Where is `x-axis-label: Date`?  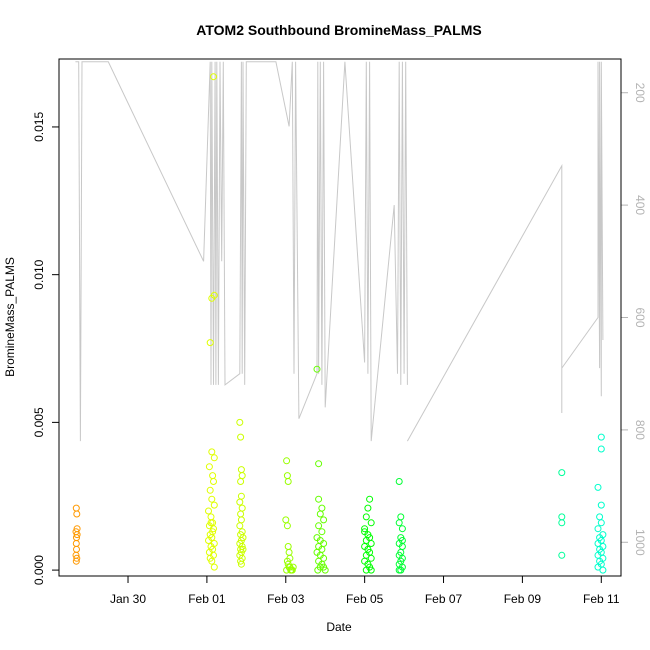
x-axis-label: Date is located at coordinates (339, 627).